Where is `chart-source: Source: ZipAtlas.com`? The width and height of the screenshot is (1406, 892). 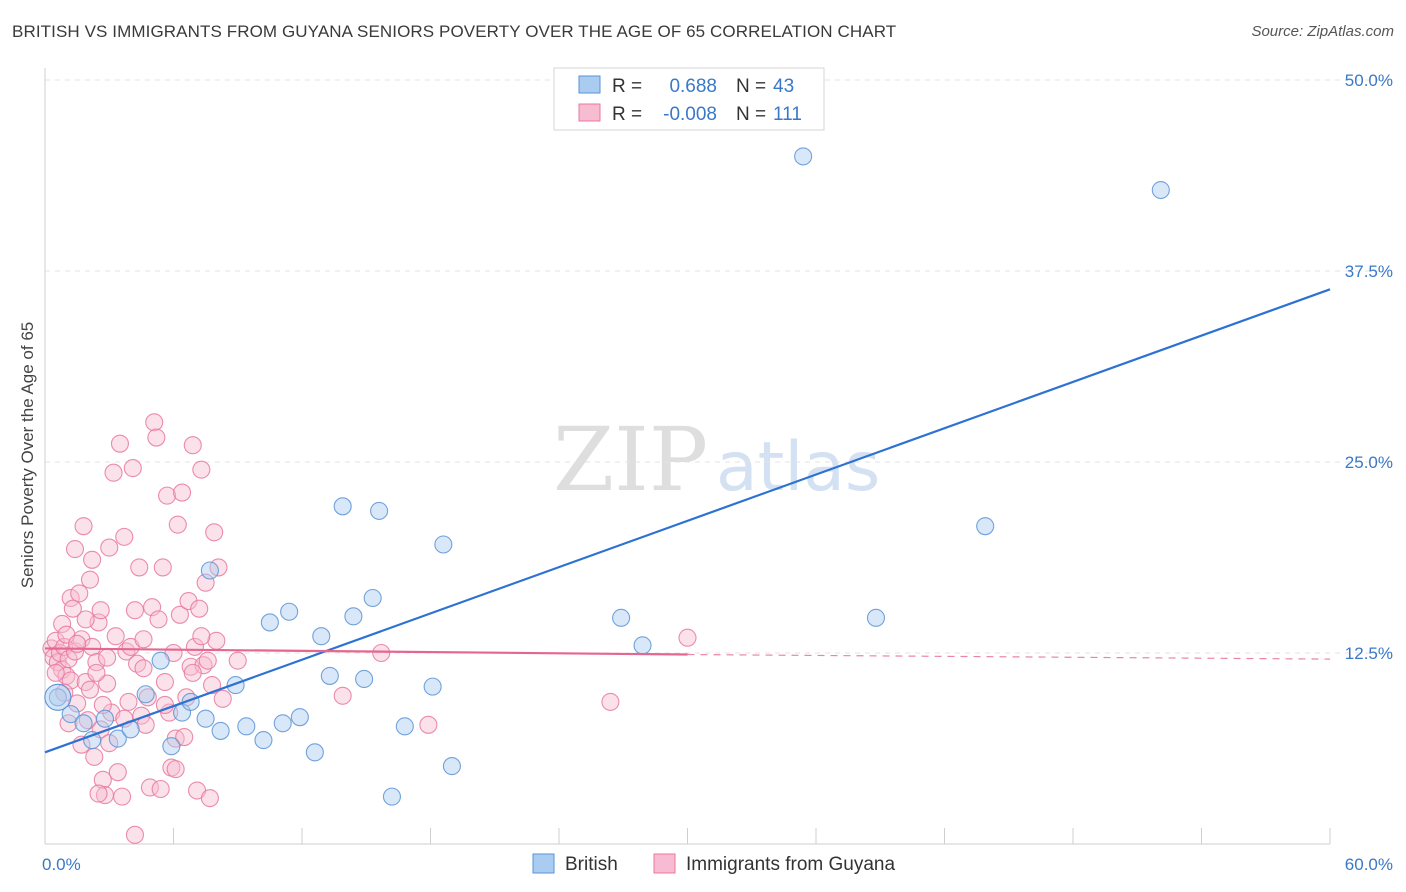 chart-source: Source: ZipAtlas.com is located at coordinates (1322, 31).